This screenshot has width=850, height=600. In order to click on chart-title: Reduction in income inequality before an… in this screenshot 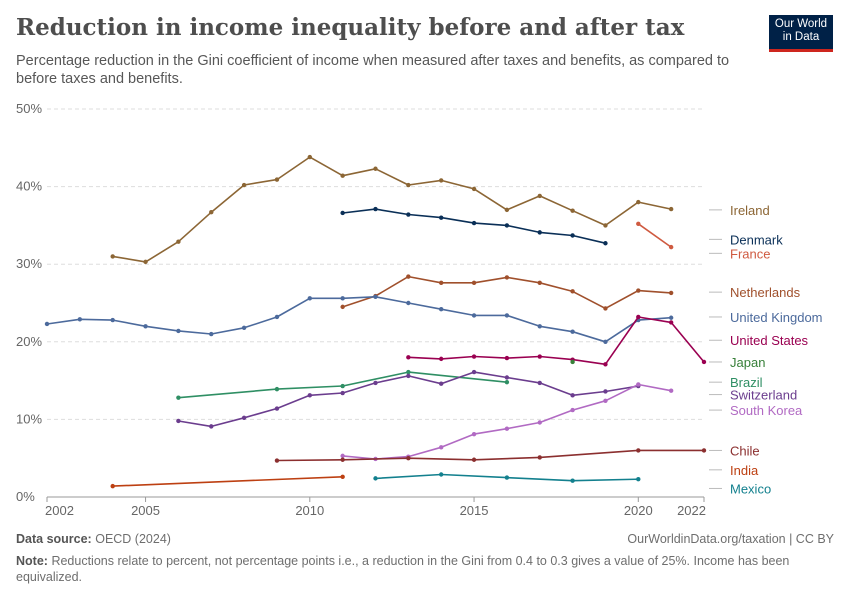, I will do `click(350, 27)`.